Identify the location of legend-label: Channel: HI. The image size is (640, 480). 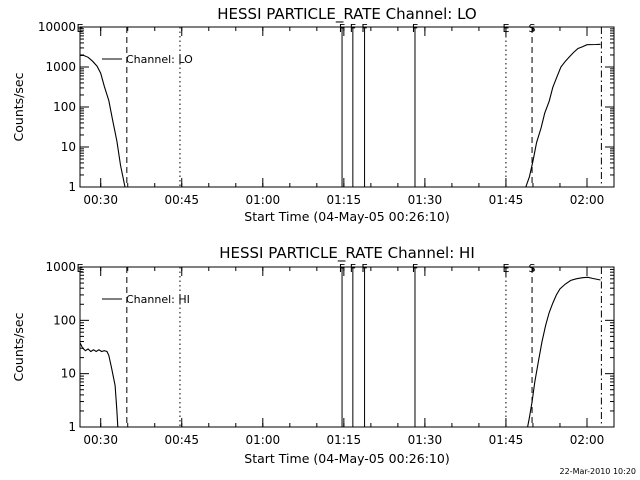
(158, 299).